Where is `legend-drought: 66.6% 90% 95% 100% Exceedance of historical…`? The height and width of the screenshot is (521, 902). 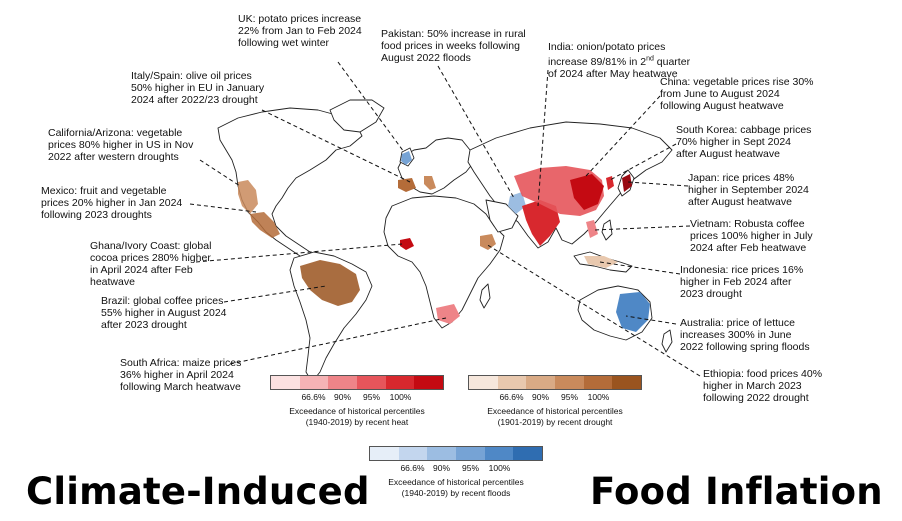
legend-drought: 66.6% 90% 95% 100% Exceedance of historical… is located at coordinates (555, 401).